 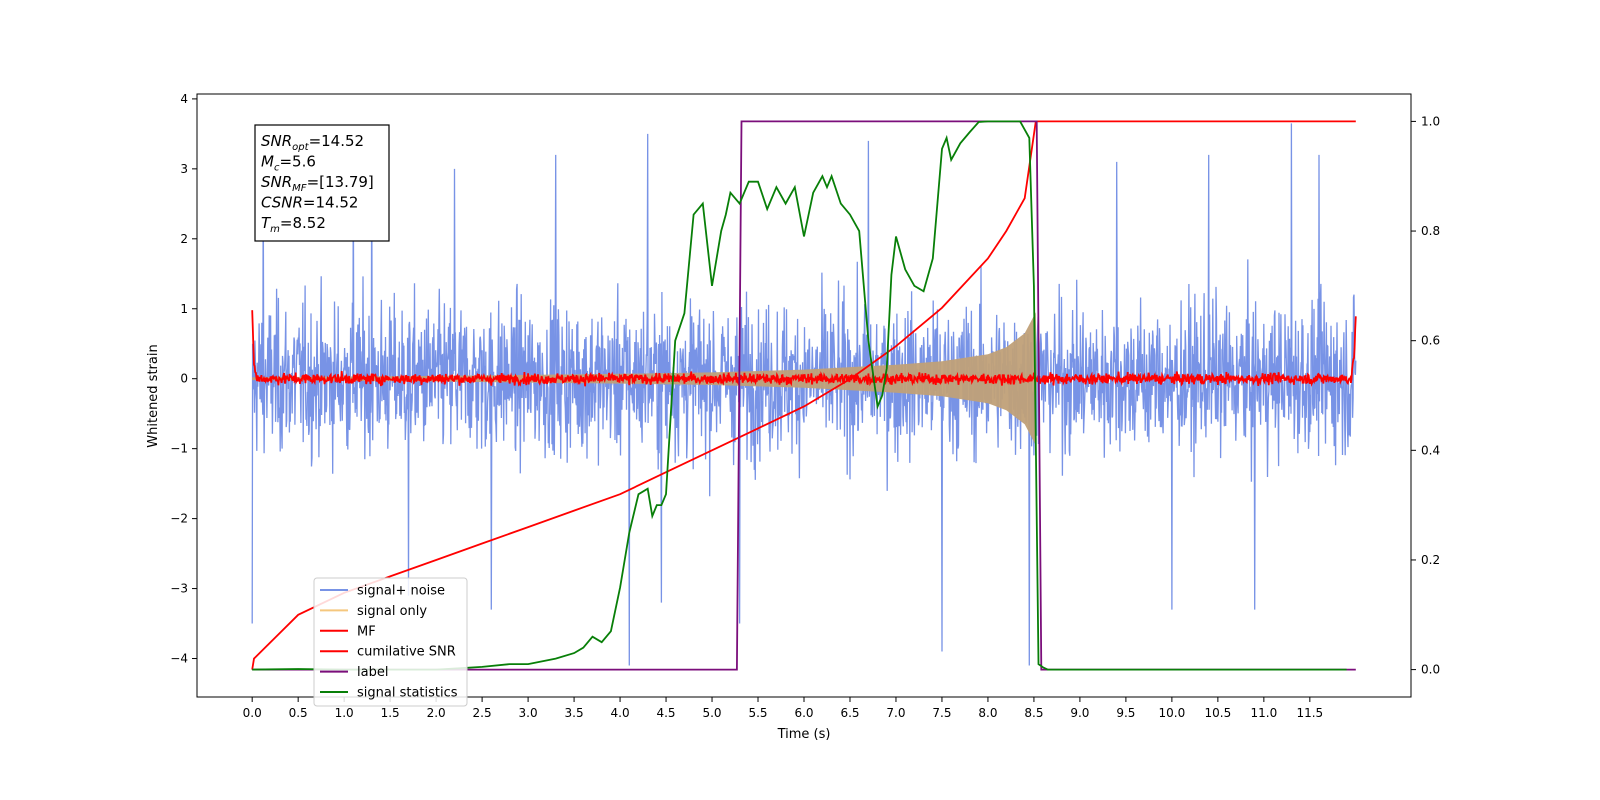 What do you see at coordinates (620, 713) in the screenshot?
I see `x-tick-label: 4.0` at bounding box center [620, 713].